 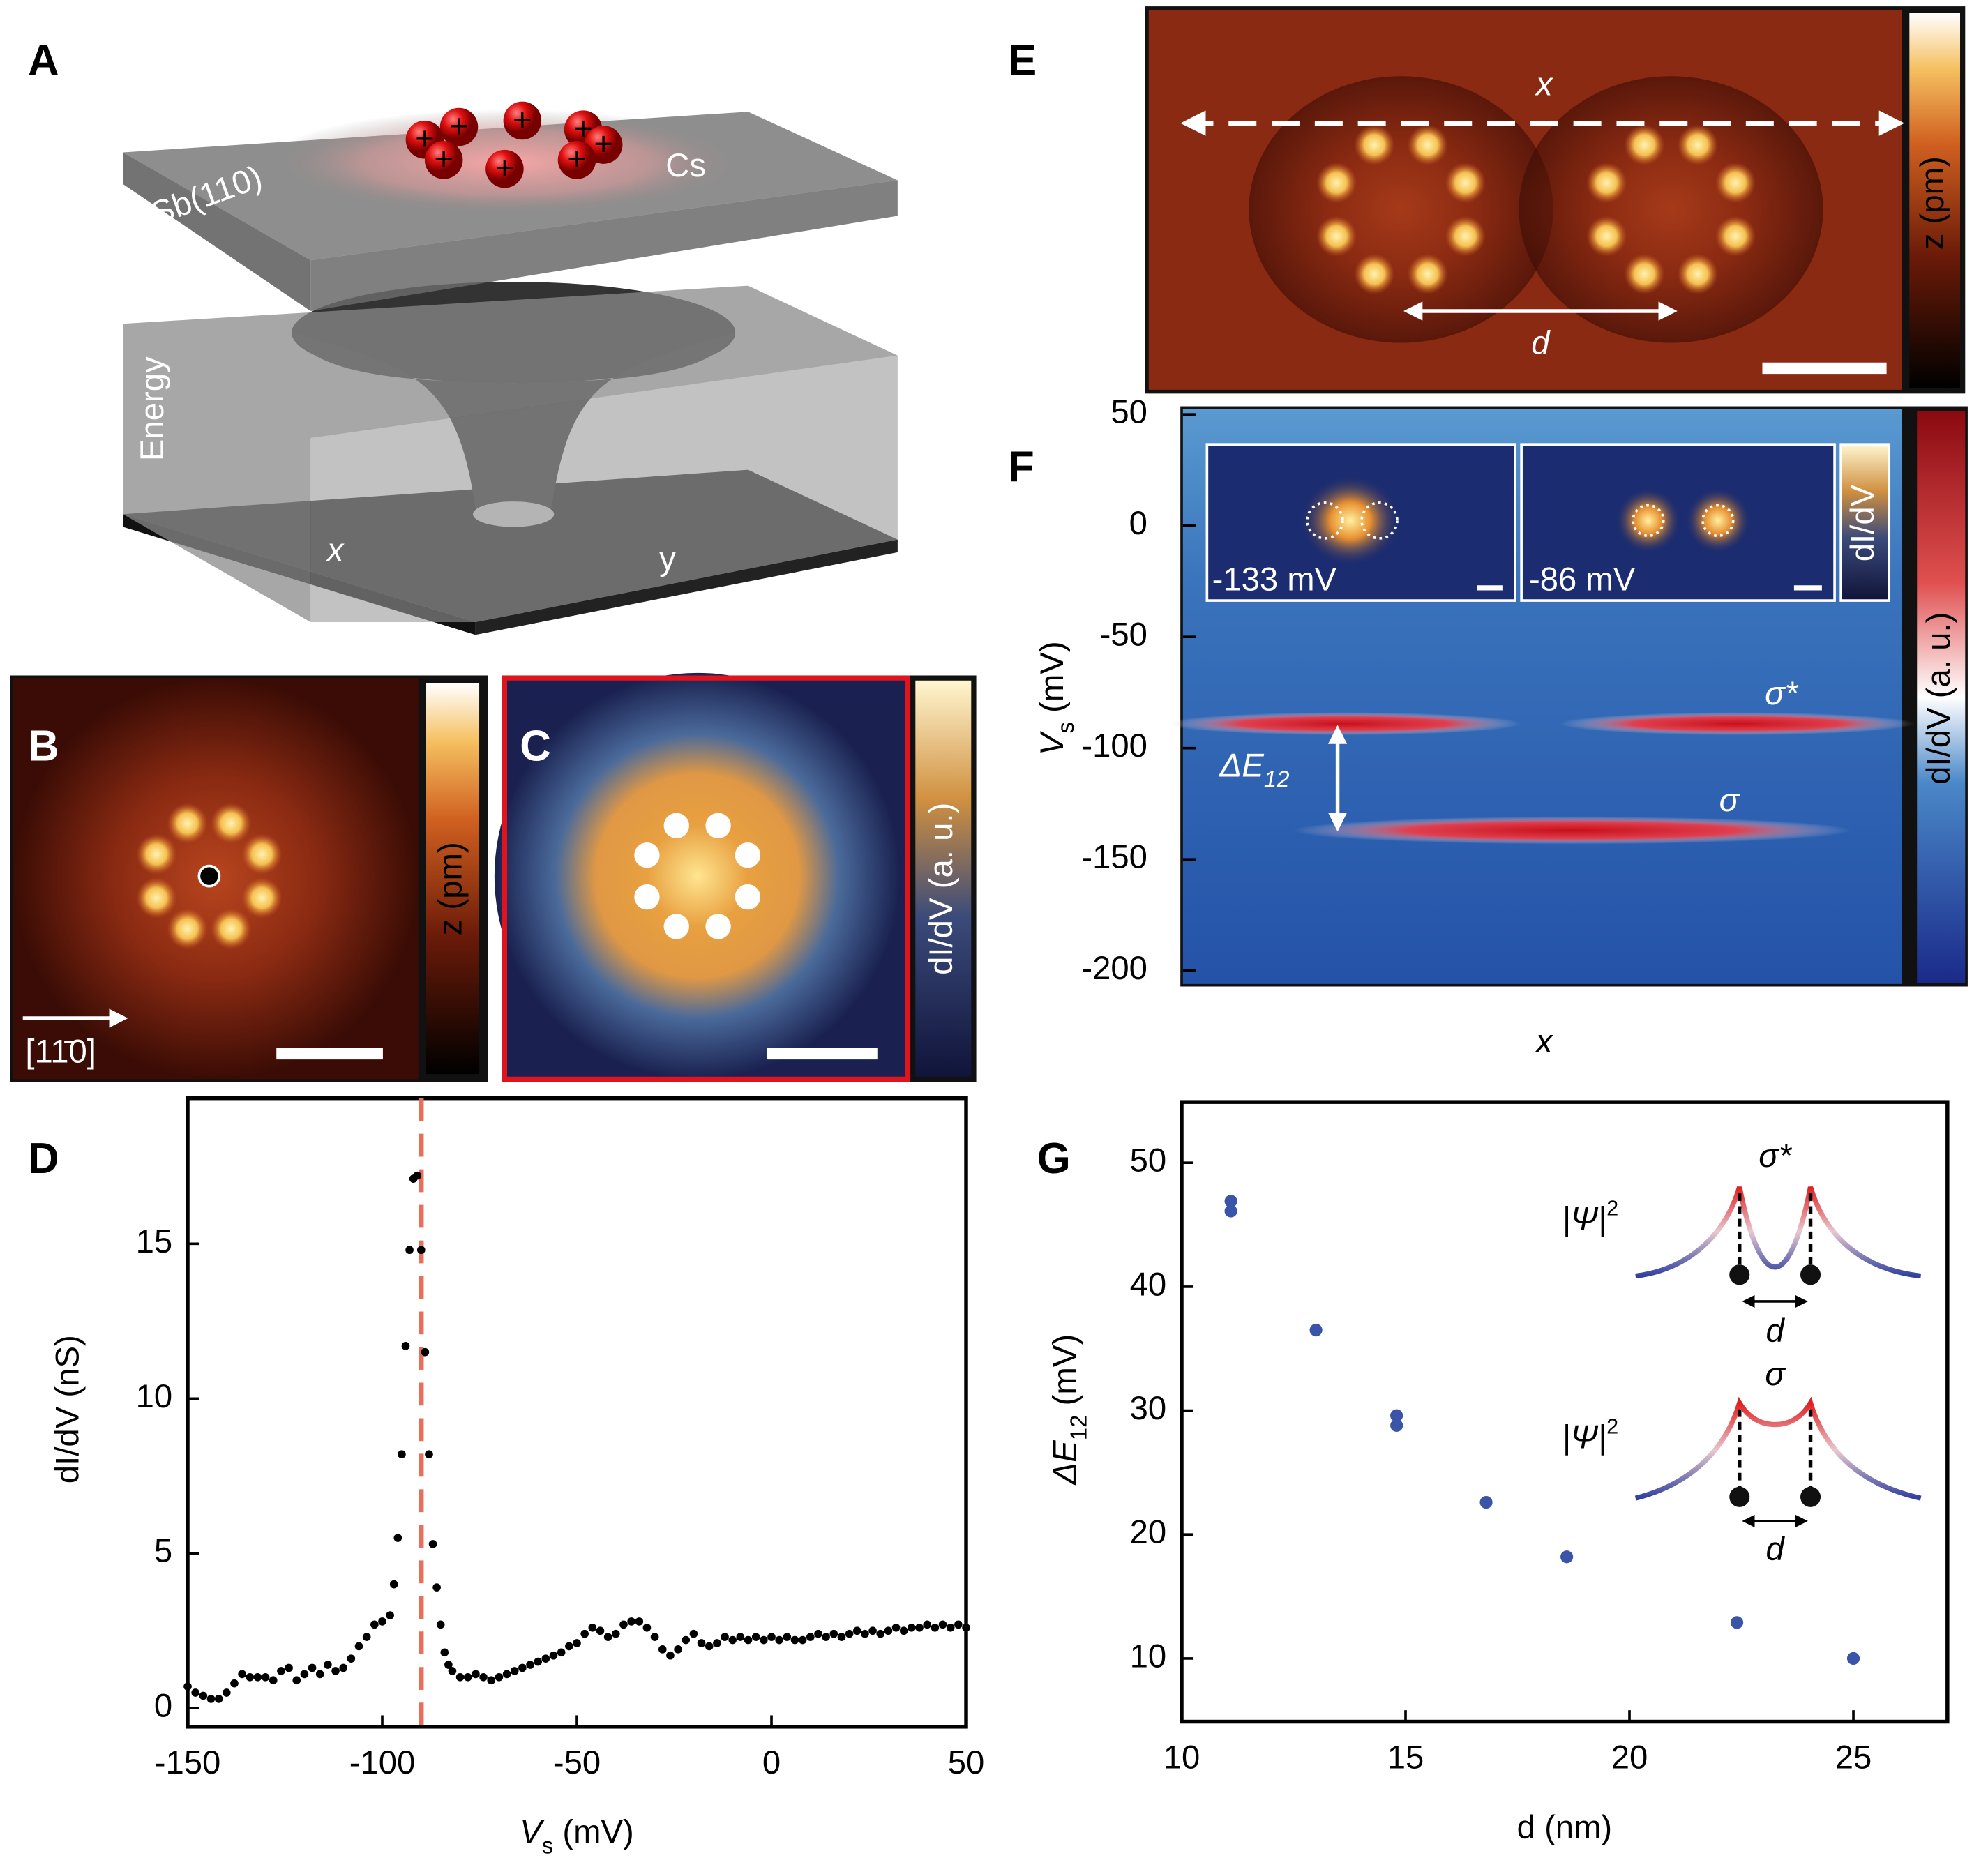 What do you see at coordinates (1052, 681) in the screenshot?
I see `label-unit: (mV)` at bounding box center [1052, 681].